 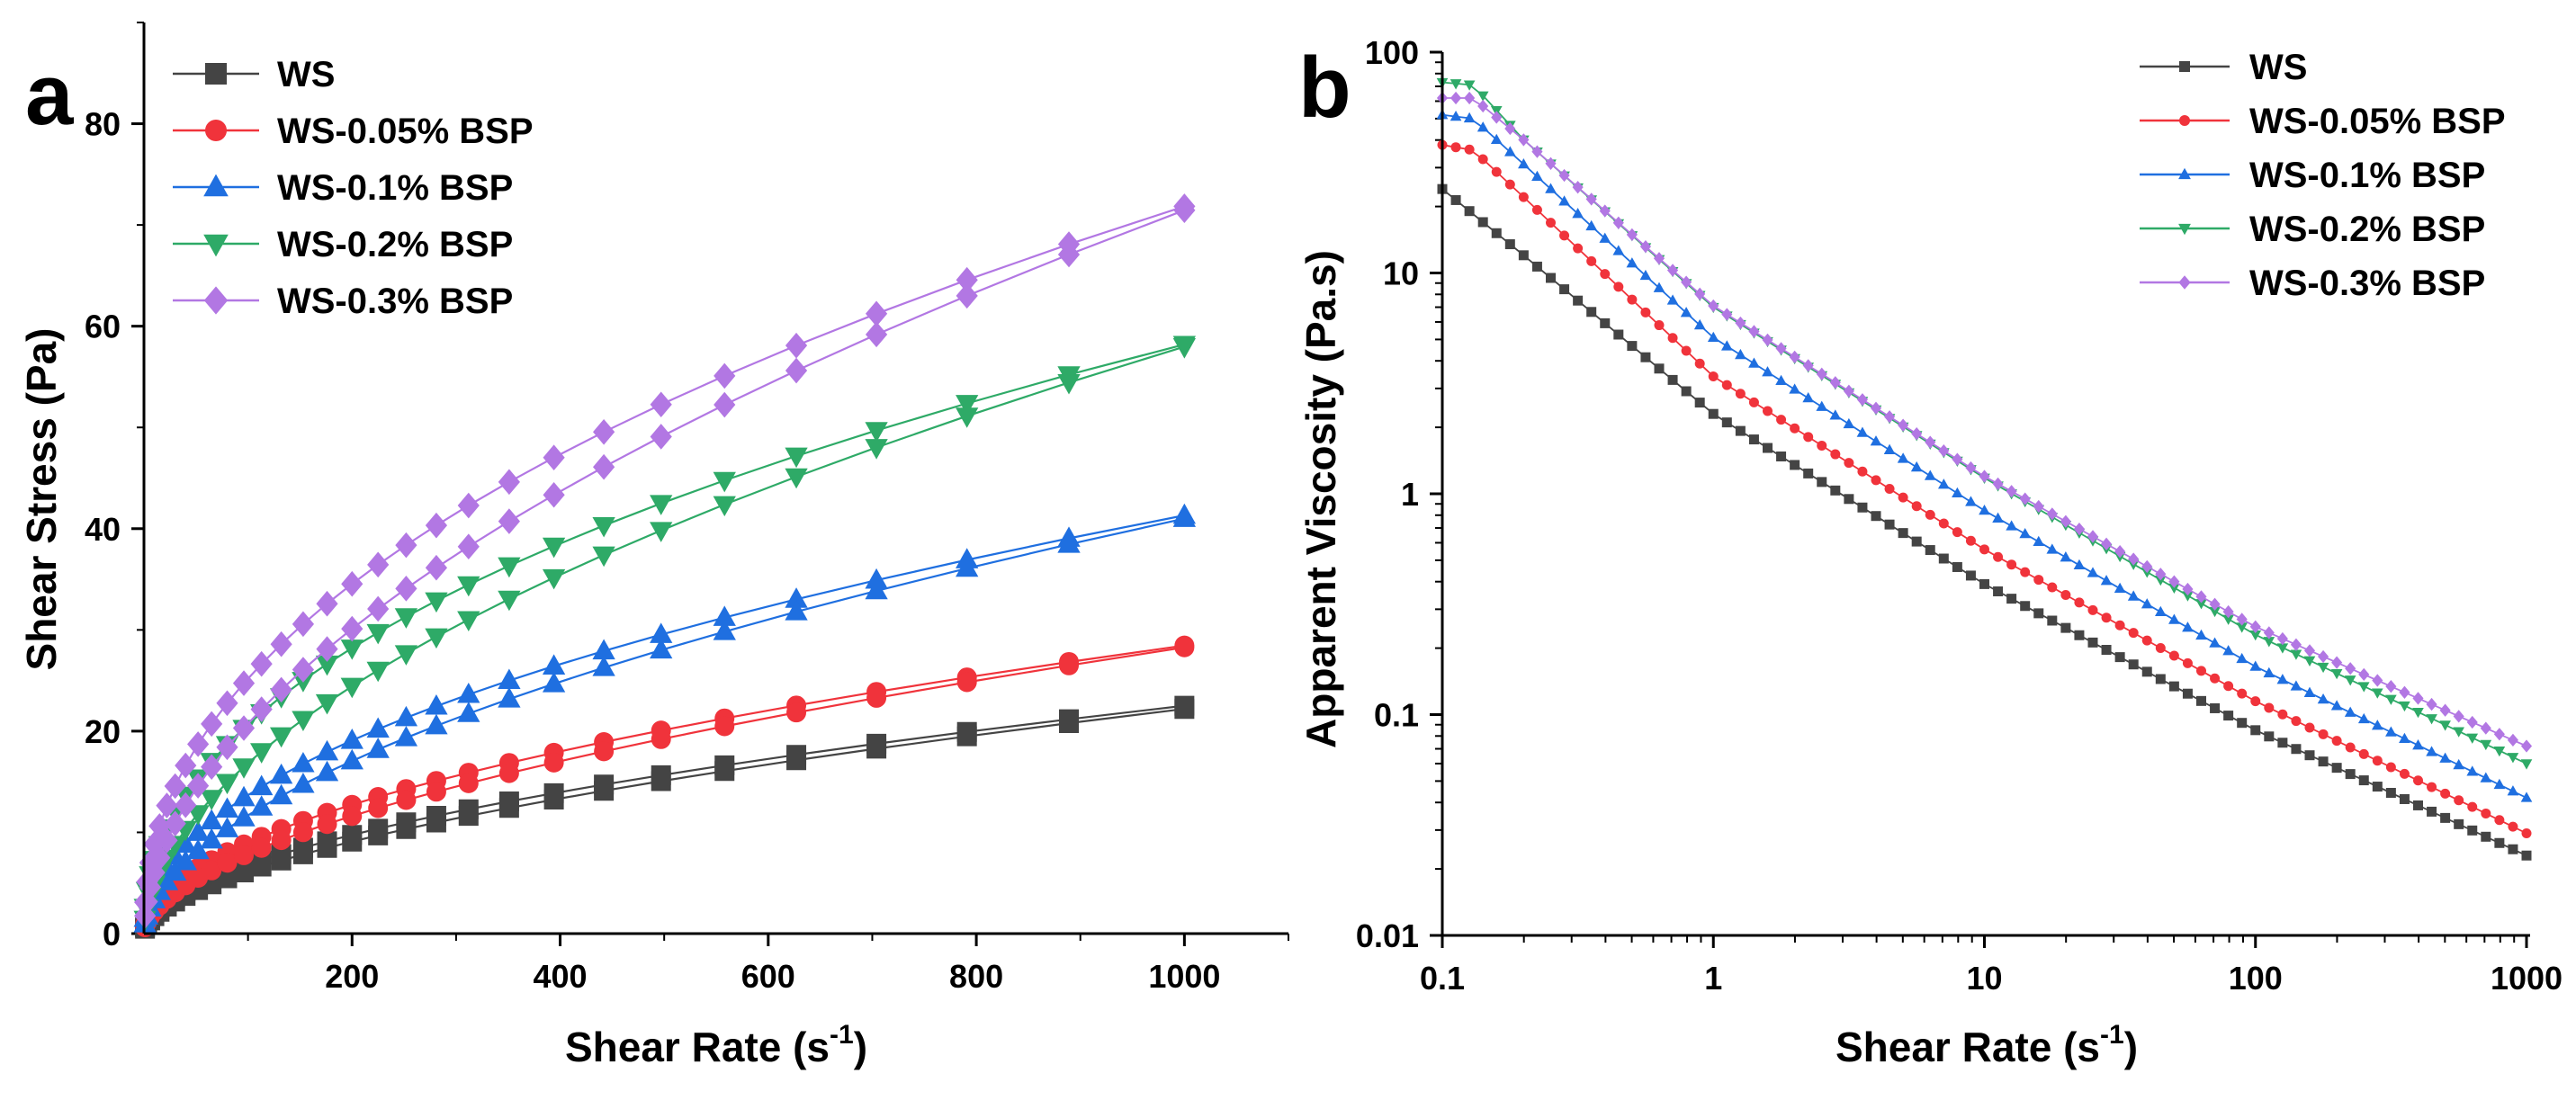 What do you see at coordinates (343, 244) in the screenshot?
I see `legend-item-ws-0-2-bsp: WS-0.2% BSP` at bounding box center [343, 244].